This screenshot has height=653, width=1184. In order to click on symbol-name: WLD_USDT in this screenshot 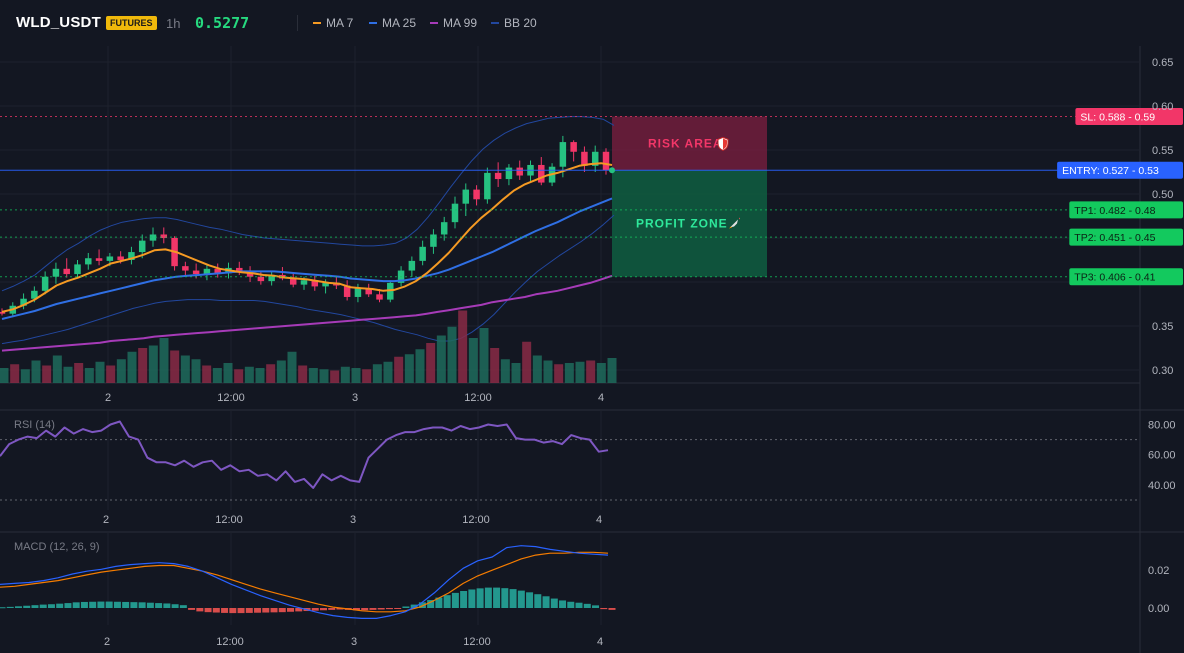, I will do `click(58, 22)`.